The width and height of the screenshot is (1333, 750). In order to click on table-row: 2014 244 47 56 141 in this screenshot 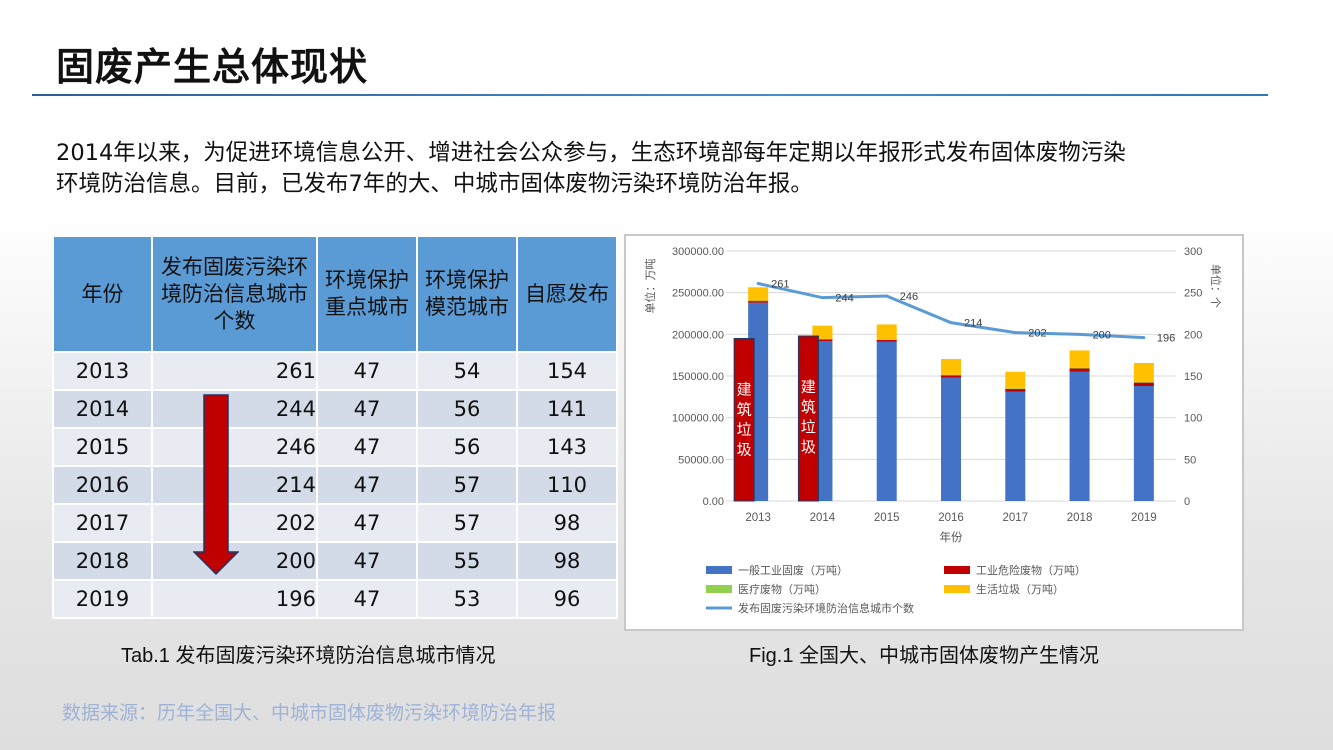, I will do `click(335, 409)`.